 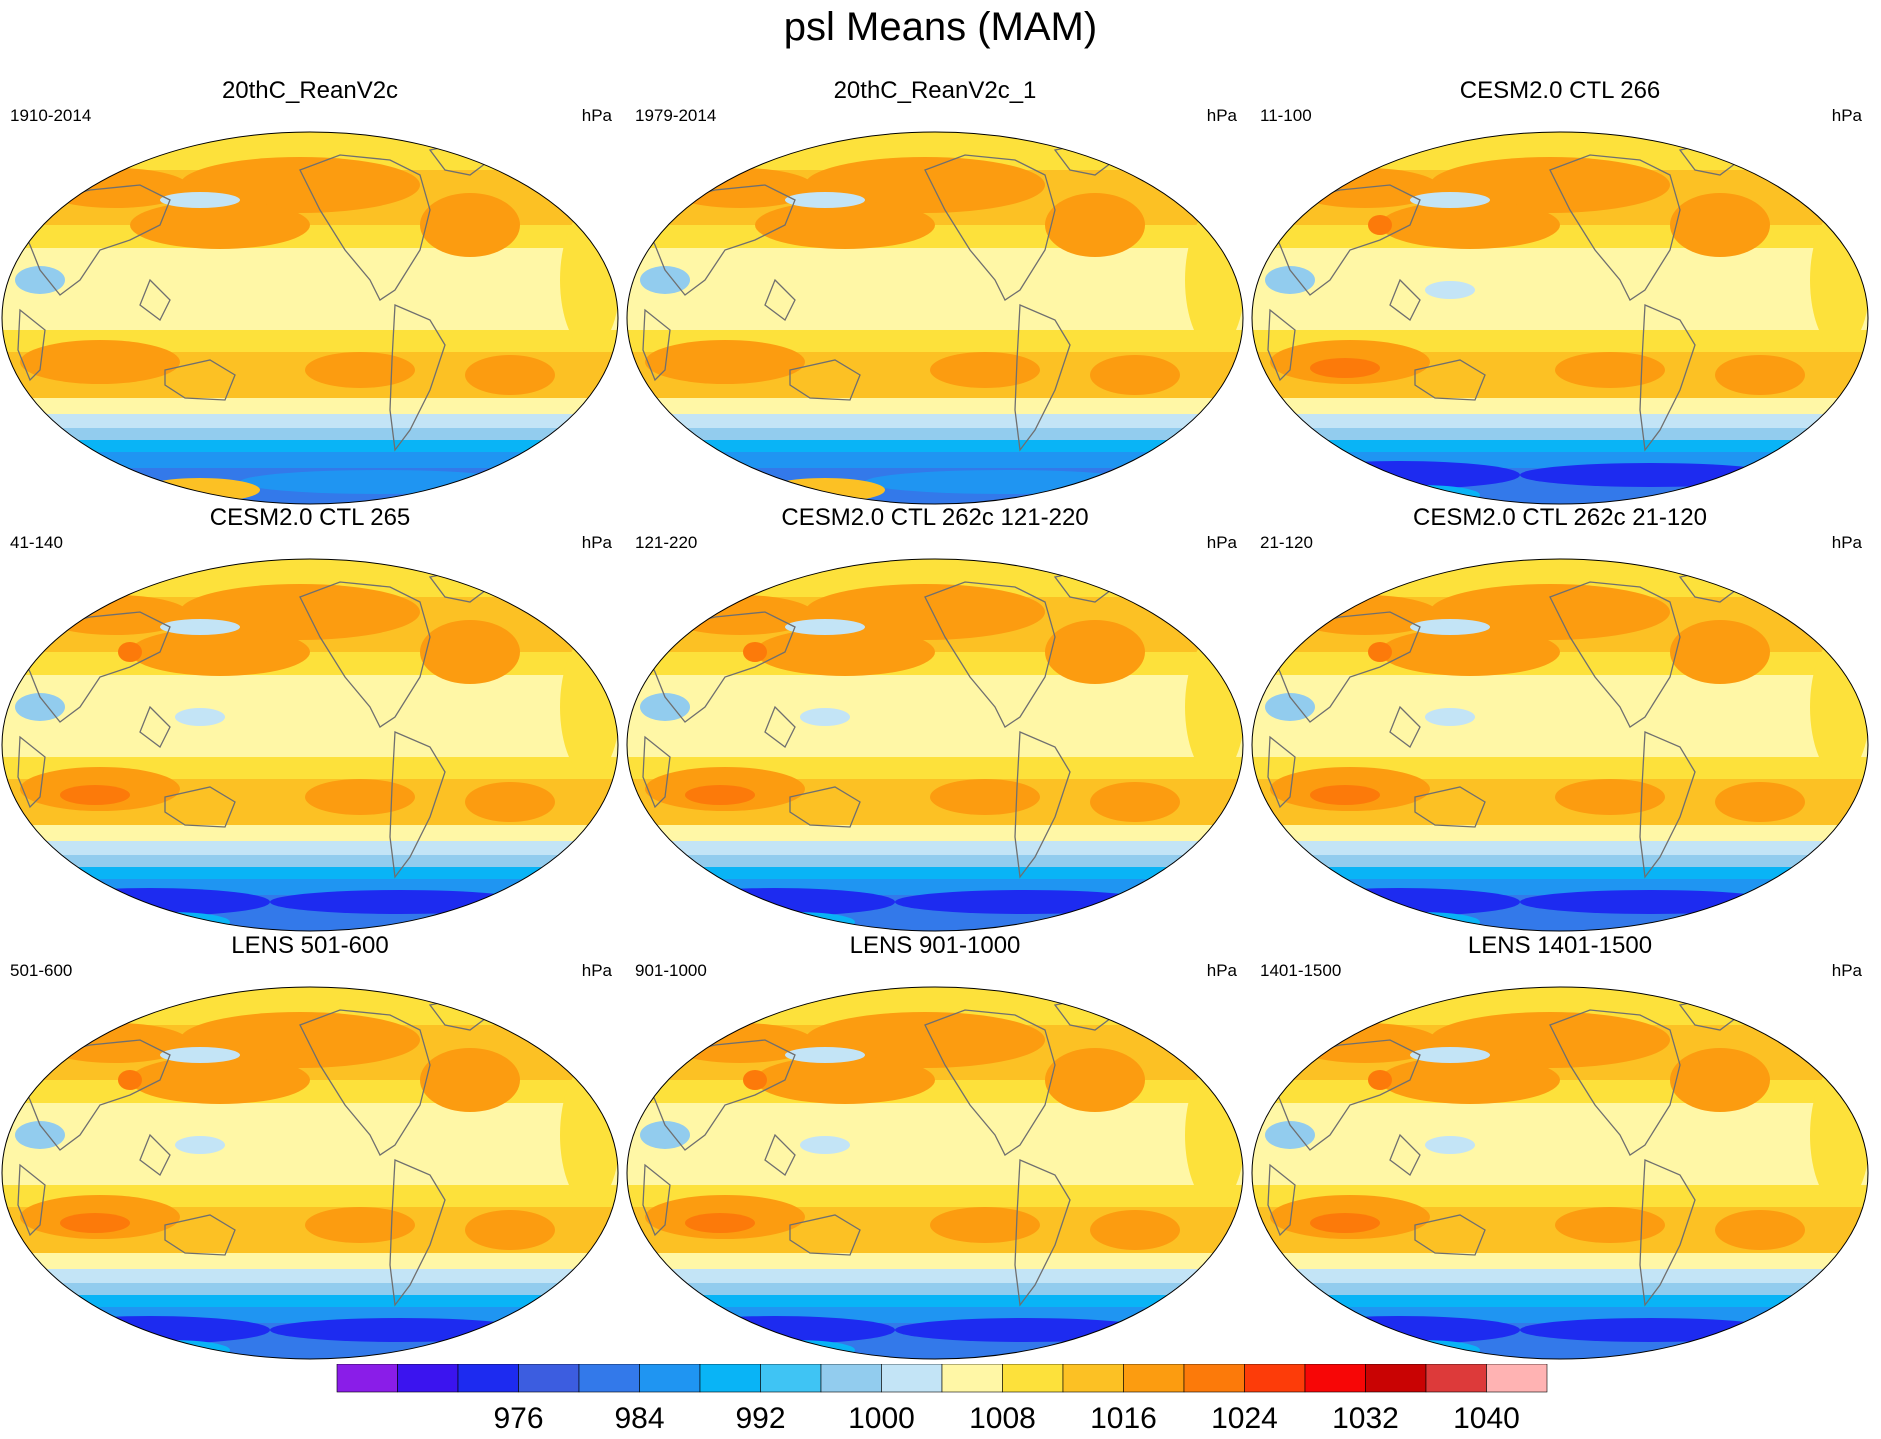 I want to click on panel-period-label: 1979-2014, so click(x=676, y=115).